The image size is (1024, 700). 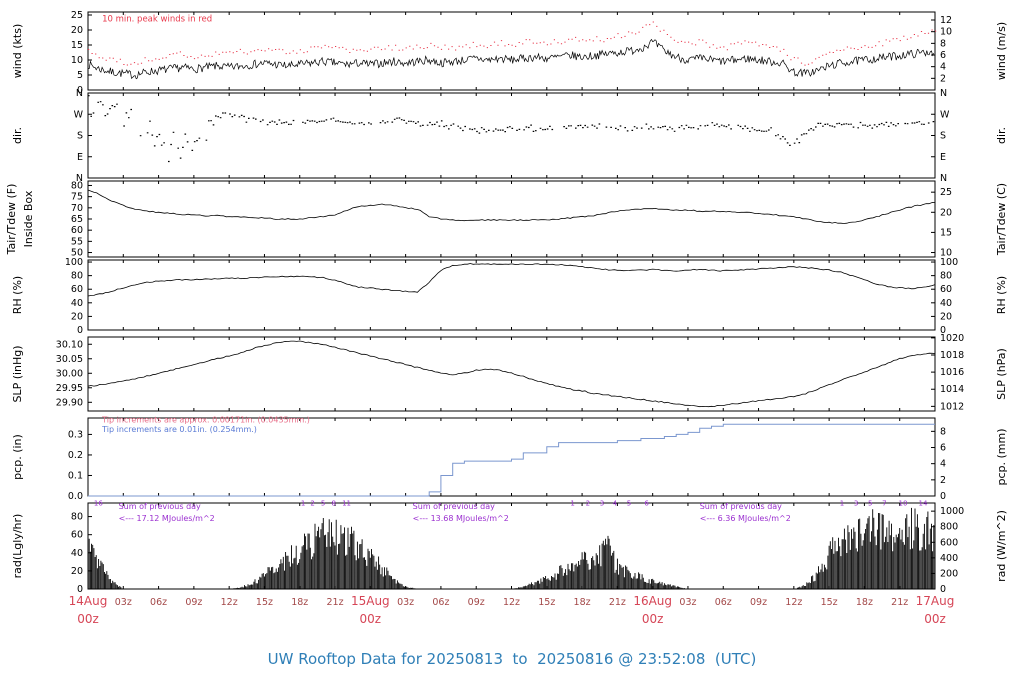 What do you see at coordinates (1001, 295) in the screenshot?
I see `y-axis-title-right: RH (%)` at bounding box center [1001, 295].